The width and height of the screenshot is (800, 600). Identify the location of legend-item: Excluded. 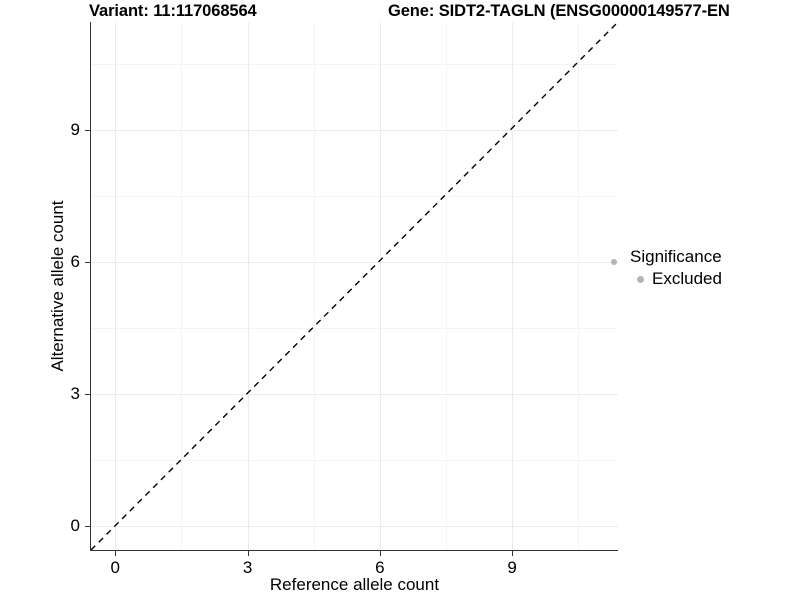
(676, 279).